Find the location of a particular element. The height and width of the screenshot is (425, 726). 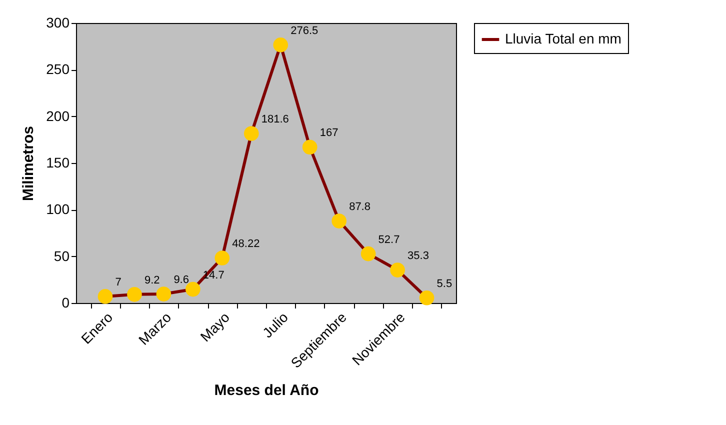

data-label: 181.6 is located at coordinates (275, 120).